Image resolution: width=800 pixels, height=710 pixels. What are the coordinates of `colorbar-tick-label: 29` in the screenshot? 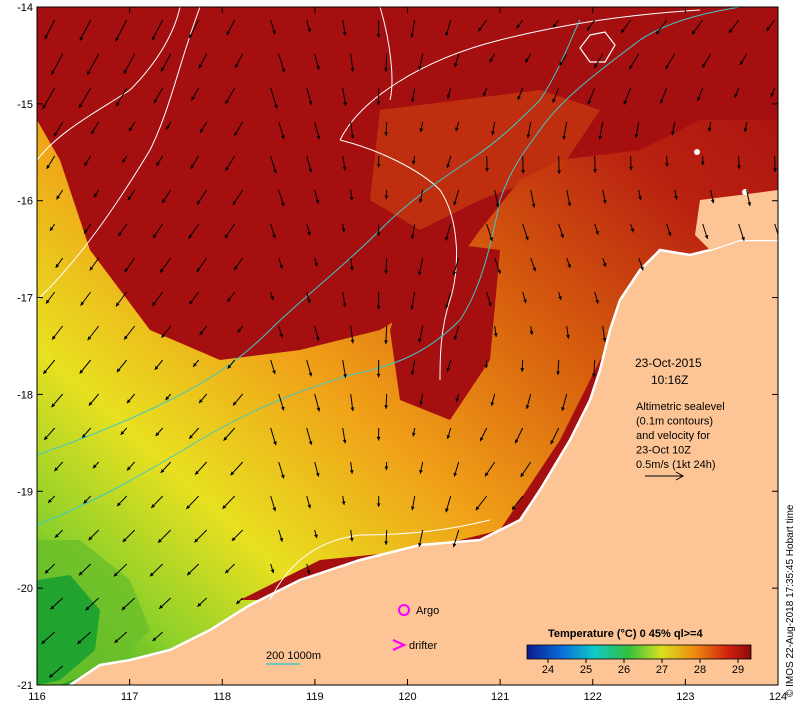 It's located at (738, 670).